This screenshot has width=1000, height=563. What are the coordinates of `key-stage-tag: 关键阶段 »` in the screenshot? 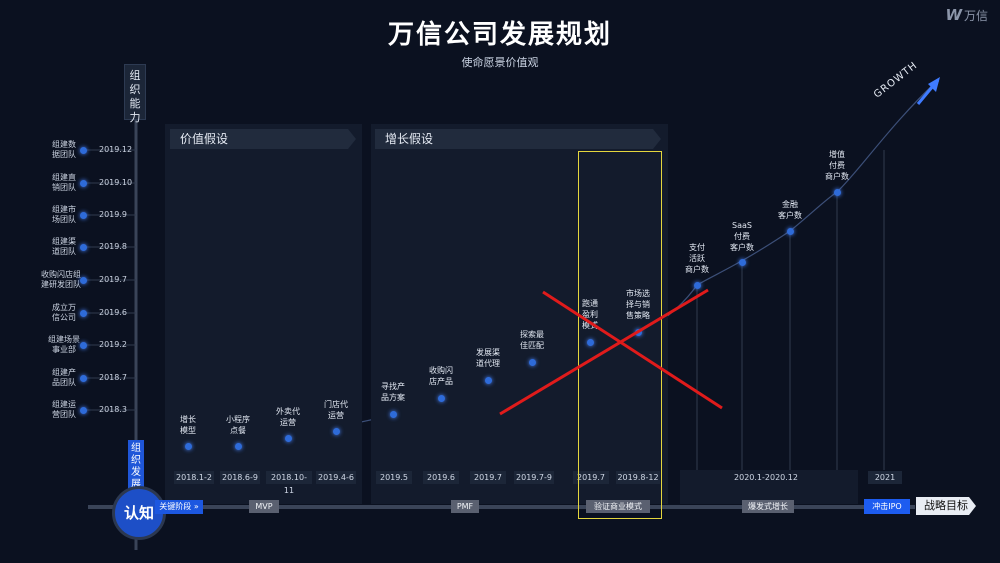 It's located at (179, 507).